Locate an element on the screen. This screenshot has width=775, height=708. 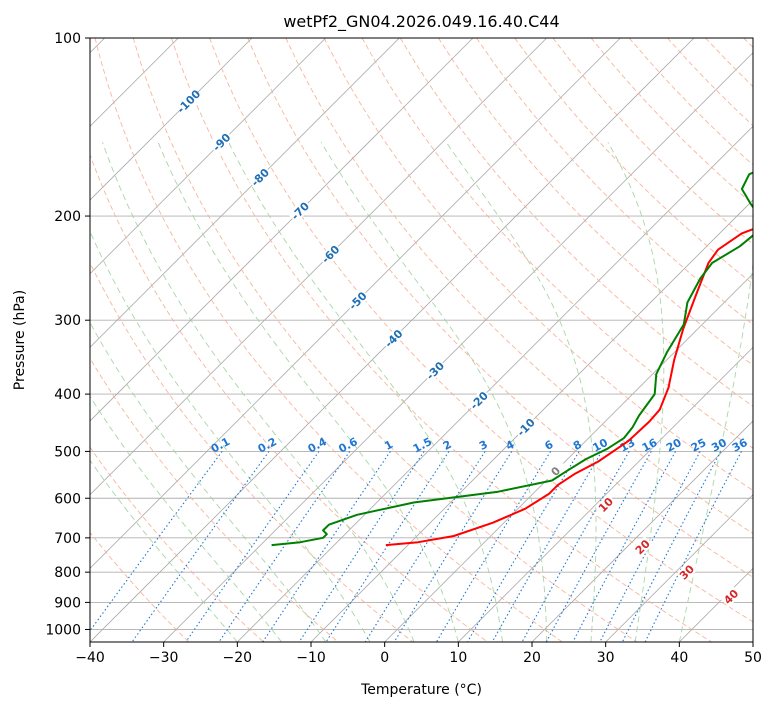
y-tick-label: 1000 is located at coordinates (63, 630).